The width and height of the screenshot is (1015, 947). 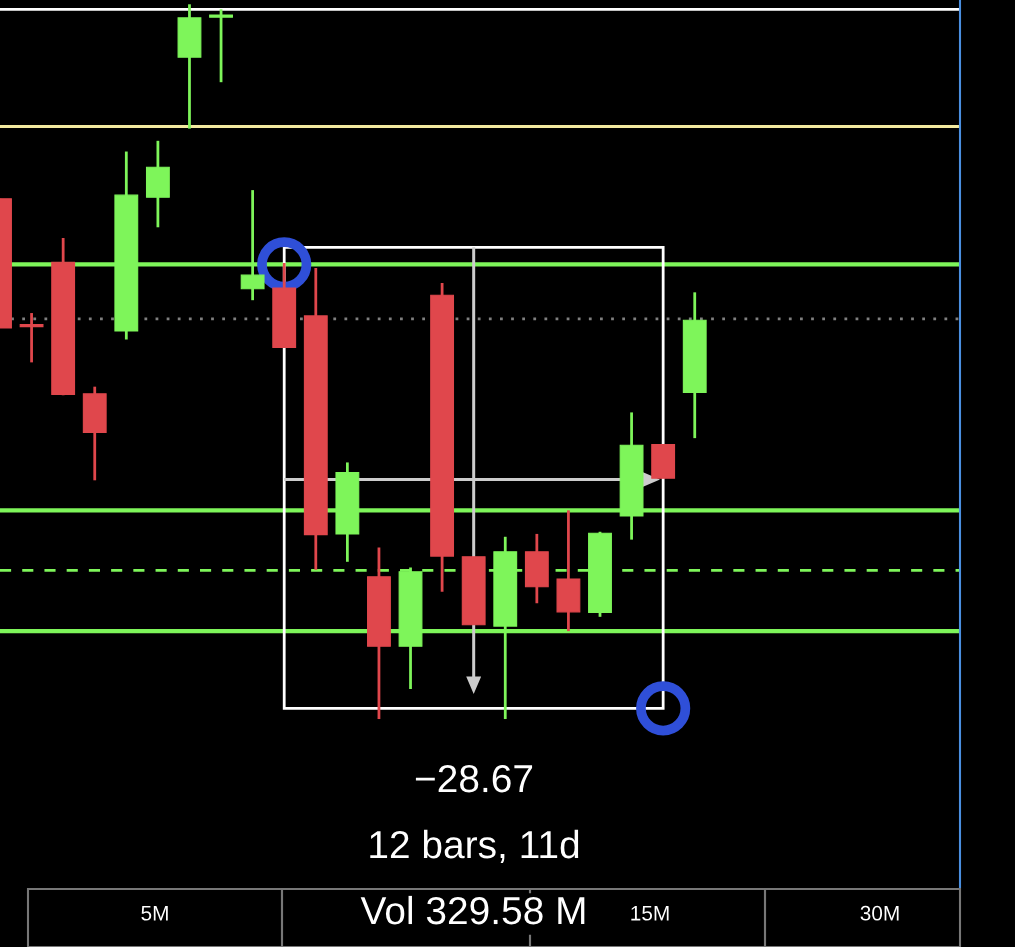 I want to click on text: 12 bars, 11d, so click(x=474, y=846).